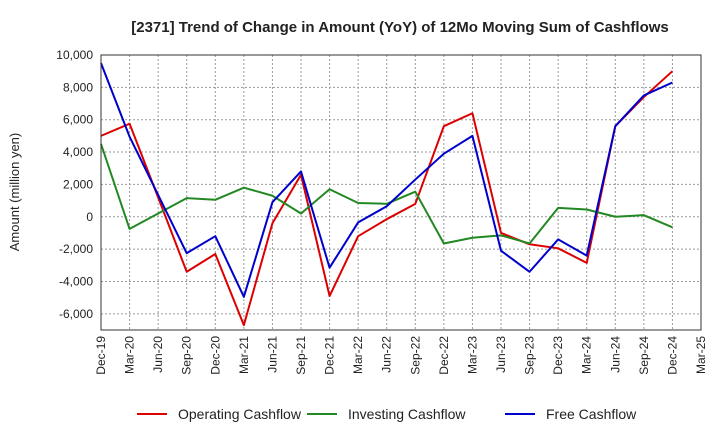 The image size is (720, 440). What do you see at coordinates (76, 249) in the screenshot?
I see `y-tick-label: -2,000` at bounding box center [76, 249].